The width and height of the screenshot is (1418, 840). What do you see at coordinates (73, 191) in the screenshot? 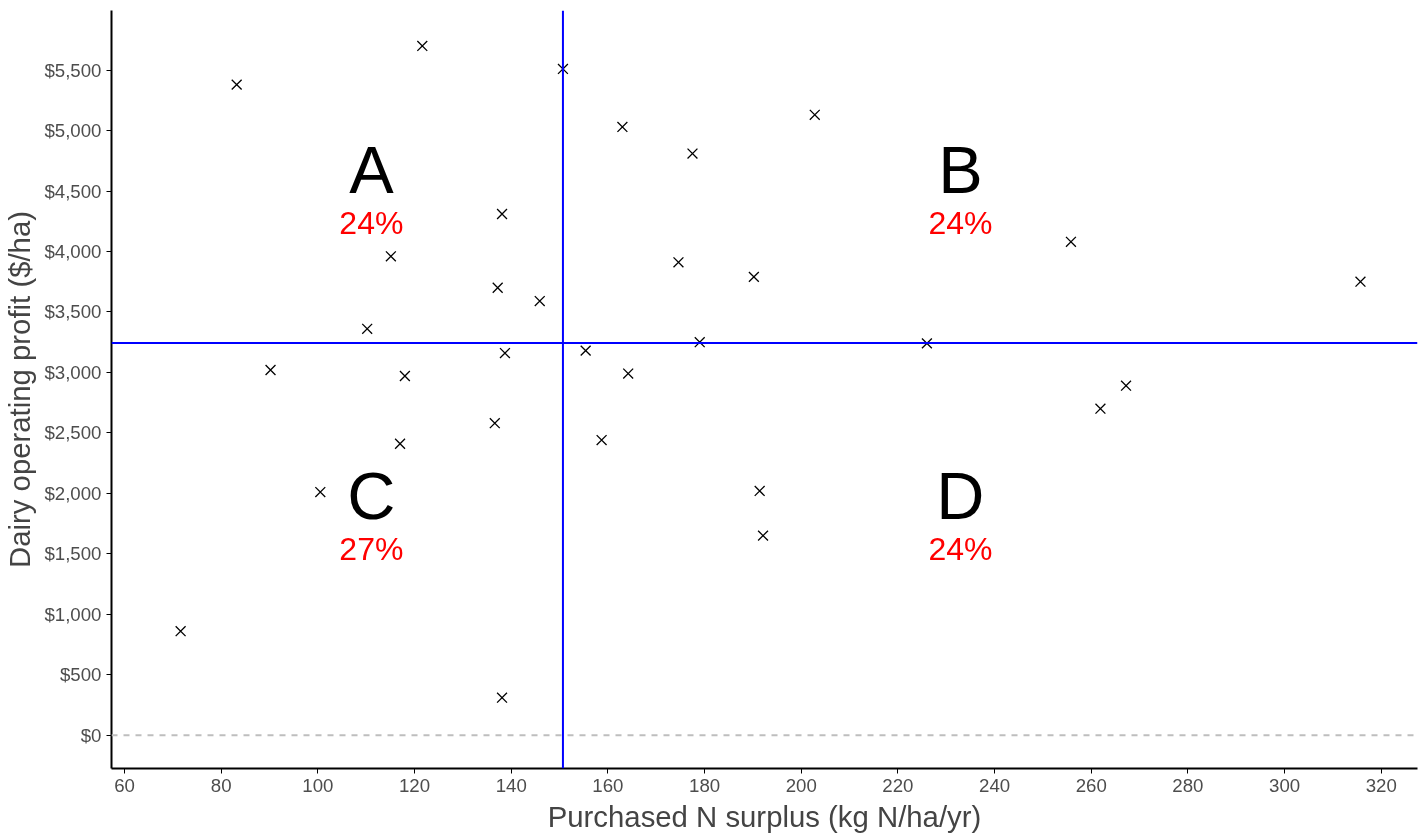
I see `y-tick-label: $4,500` at bounding box center [73, 191].